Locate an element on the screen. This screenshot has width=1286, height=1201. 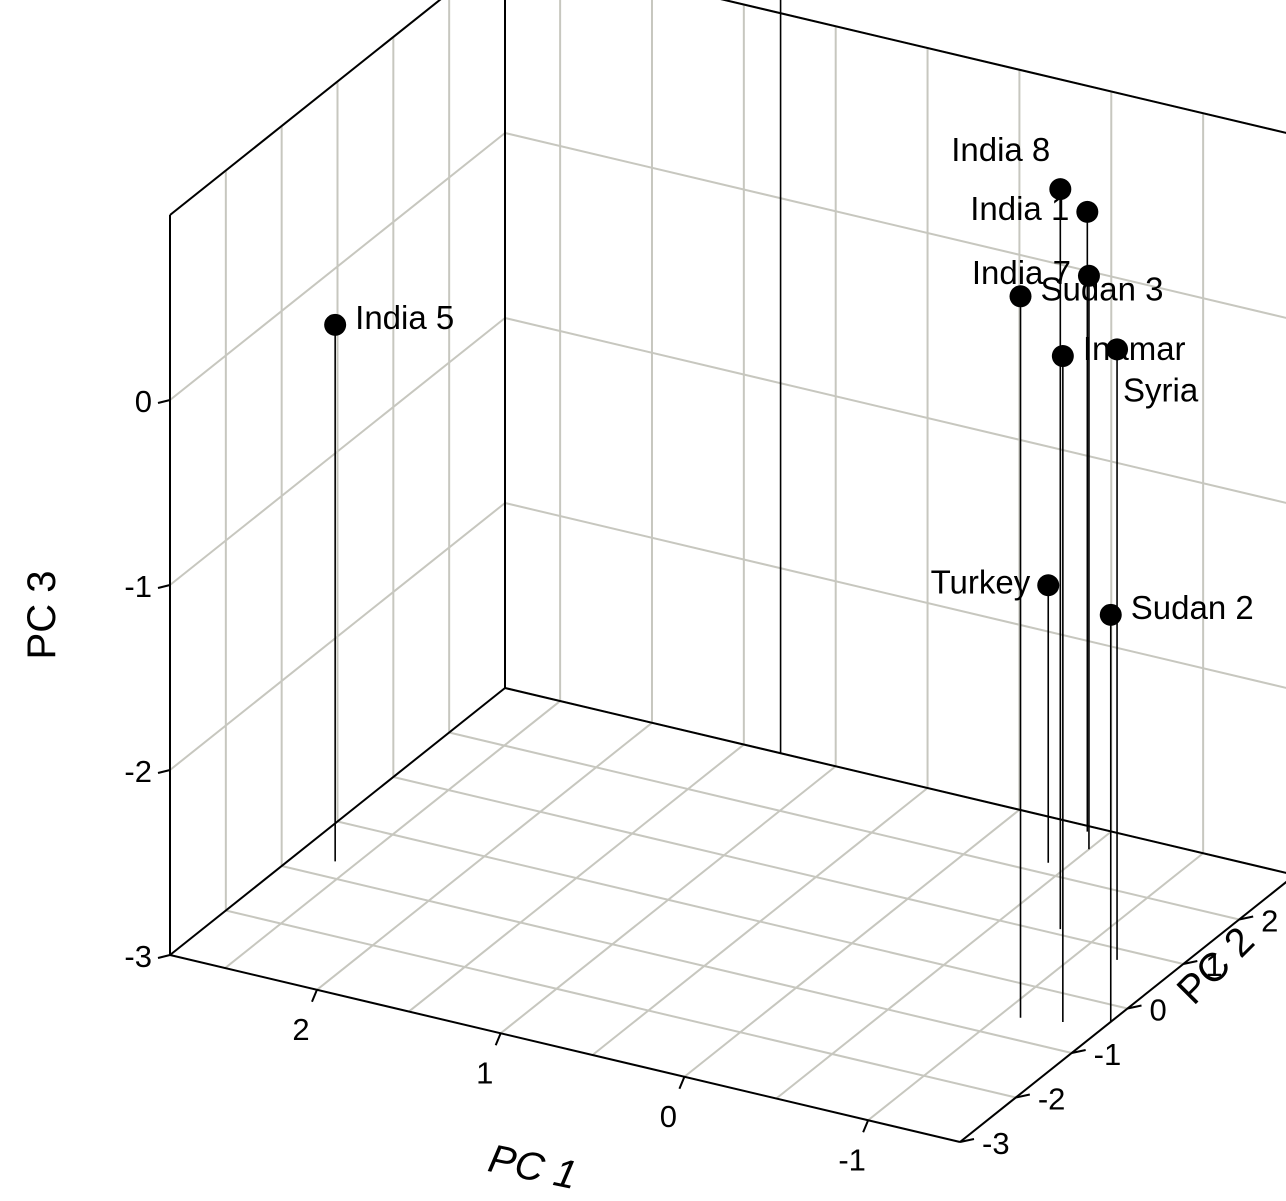
point-label: Inamar is located at coordinates (1134, 348).